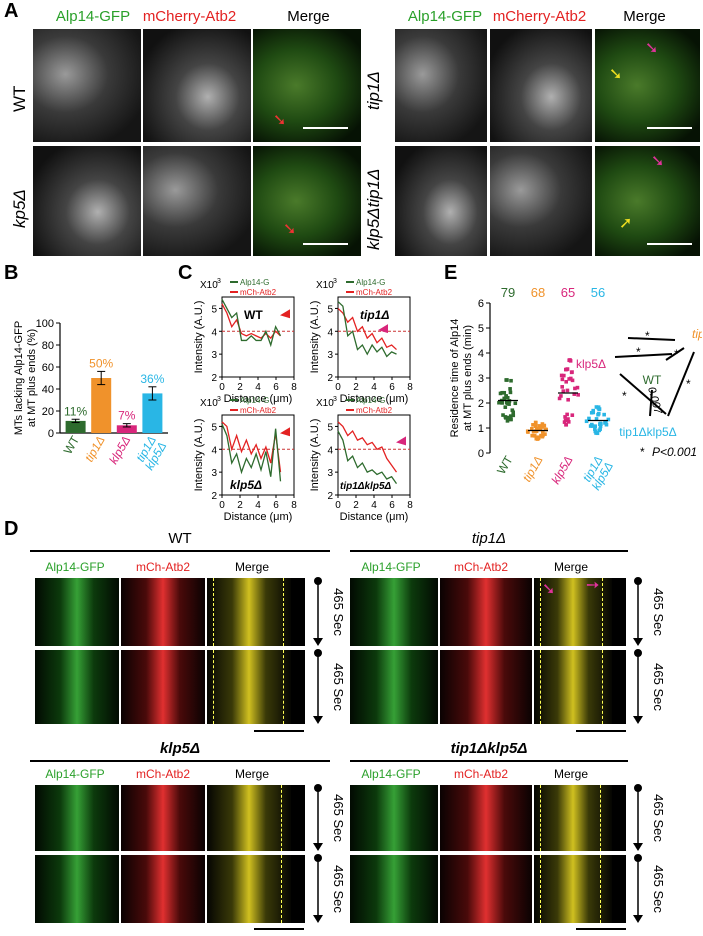  Describe the element at coordinates (285, 432) in the screenshot. I see `c-arrow-icon` at that location.